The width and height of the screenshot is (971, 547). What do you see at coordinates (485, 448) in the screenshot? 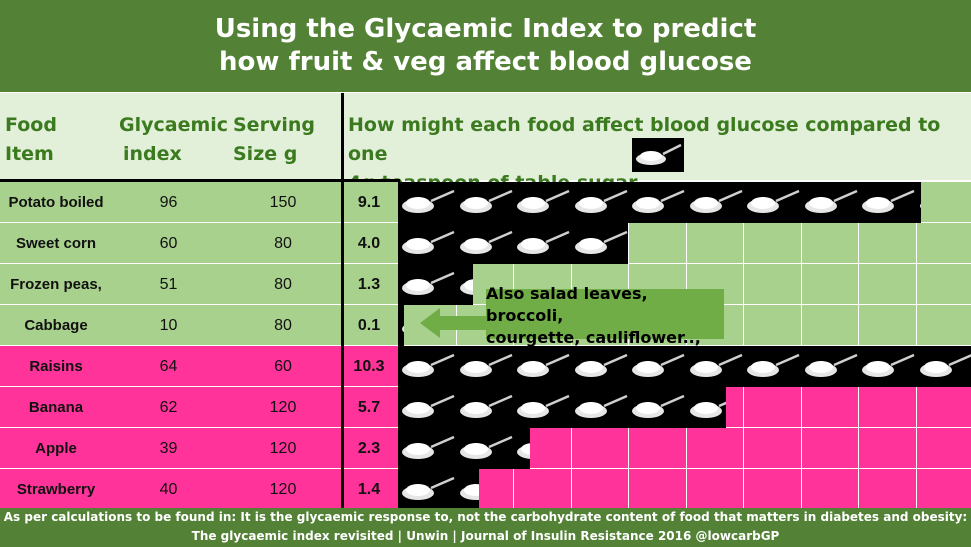
I see `table-row: Apple 39 120 2.3` at bounding box center [485, 448].